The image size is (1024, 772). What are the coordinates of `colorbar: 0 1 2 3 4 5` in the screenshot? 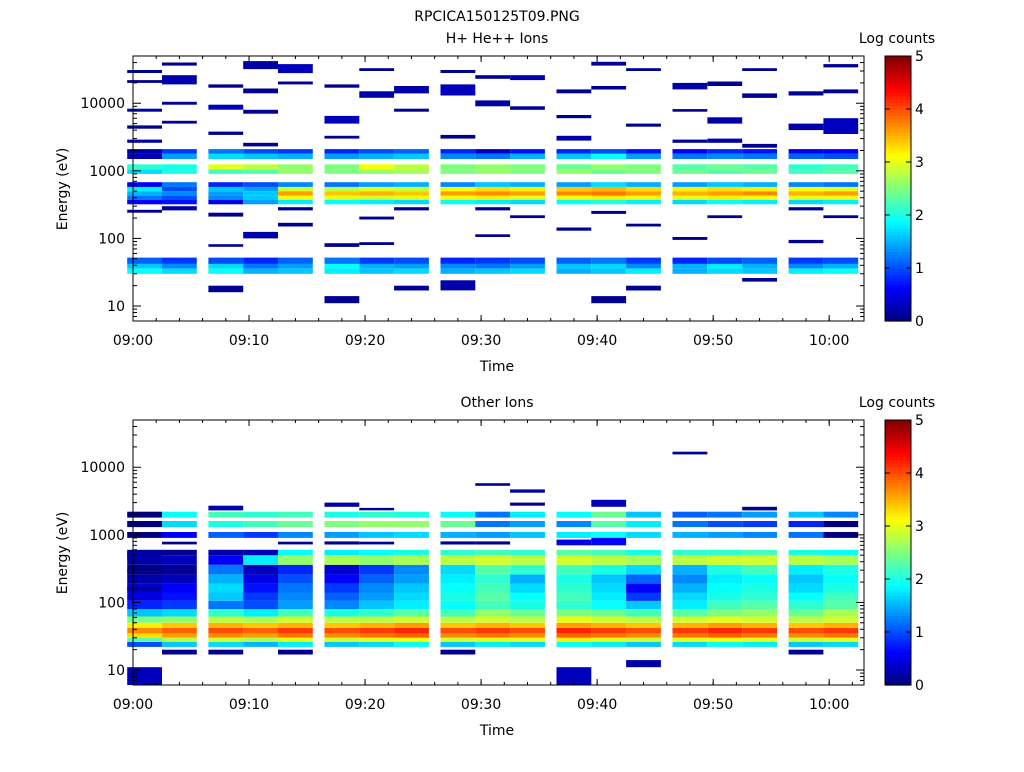 It's located at (904, 189).